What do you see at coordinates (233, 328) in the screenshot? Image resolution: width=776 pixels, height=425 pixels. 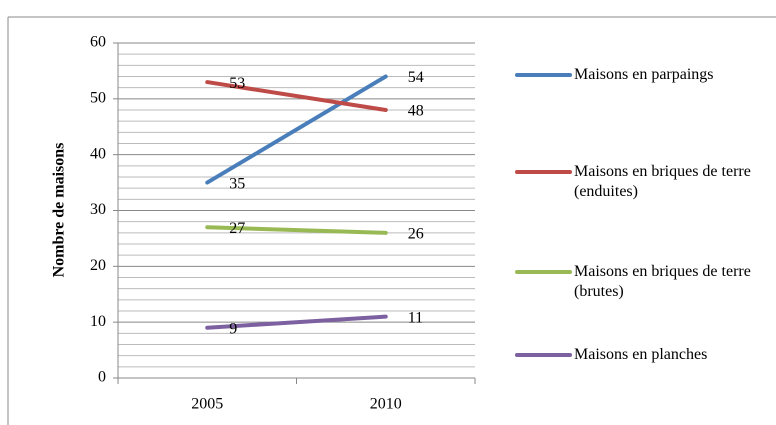 I see `data-label: 9` at bounding box center [233, 328].